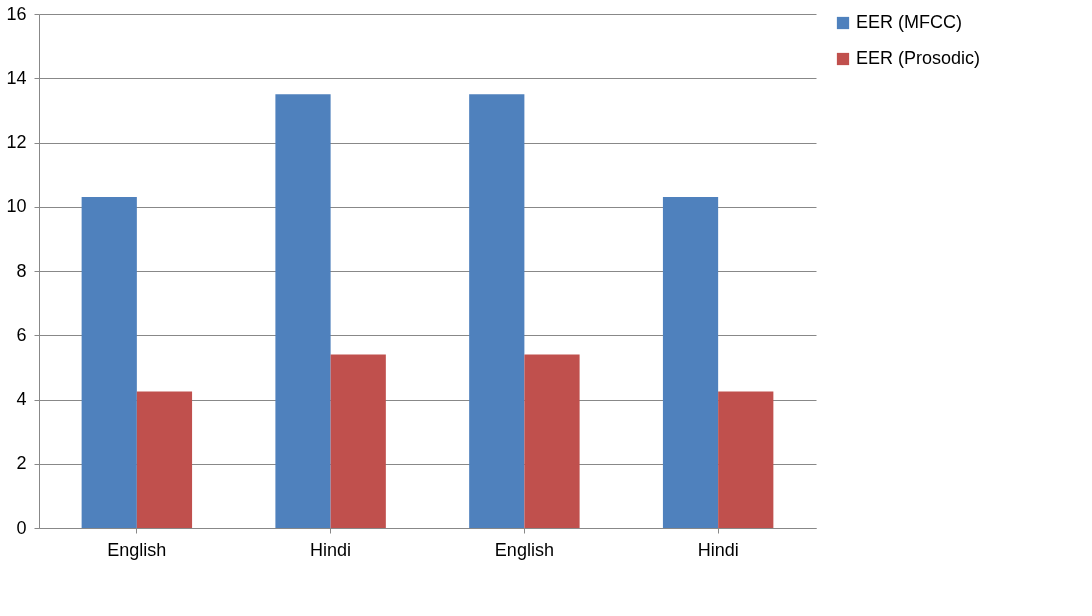 The height and width of the screenshot is (616, 1092). I want to click on y-tick-label: 2, so click(21, 463).